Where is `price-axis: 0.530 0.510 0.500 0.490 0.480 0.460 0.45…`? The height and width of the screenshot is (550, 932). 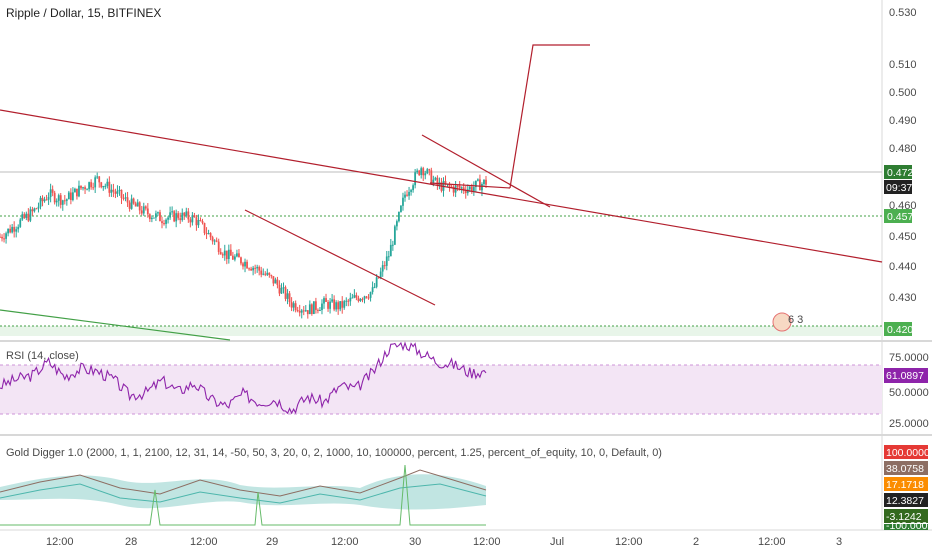 price-axis: 0.530 0.510 0.500 0.490 0.480 0.460 0.45… is located at coordinates (900, 171).